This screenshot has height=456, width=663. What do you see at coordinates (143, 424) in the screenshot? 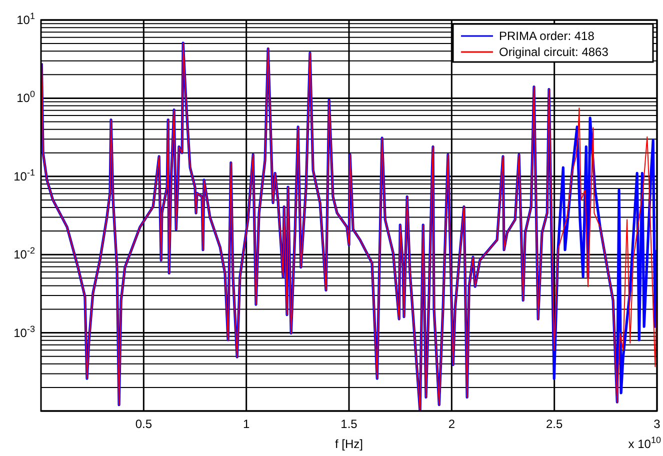
I see `x-tick-label: 0.5` at bounding box center [143, 424].